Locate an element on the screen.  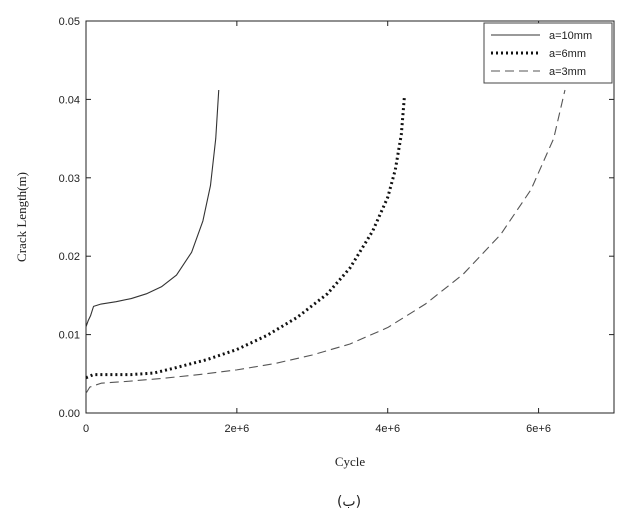
series-line-a-10mm is located at coordinates (152, 208).